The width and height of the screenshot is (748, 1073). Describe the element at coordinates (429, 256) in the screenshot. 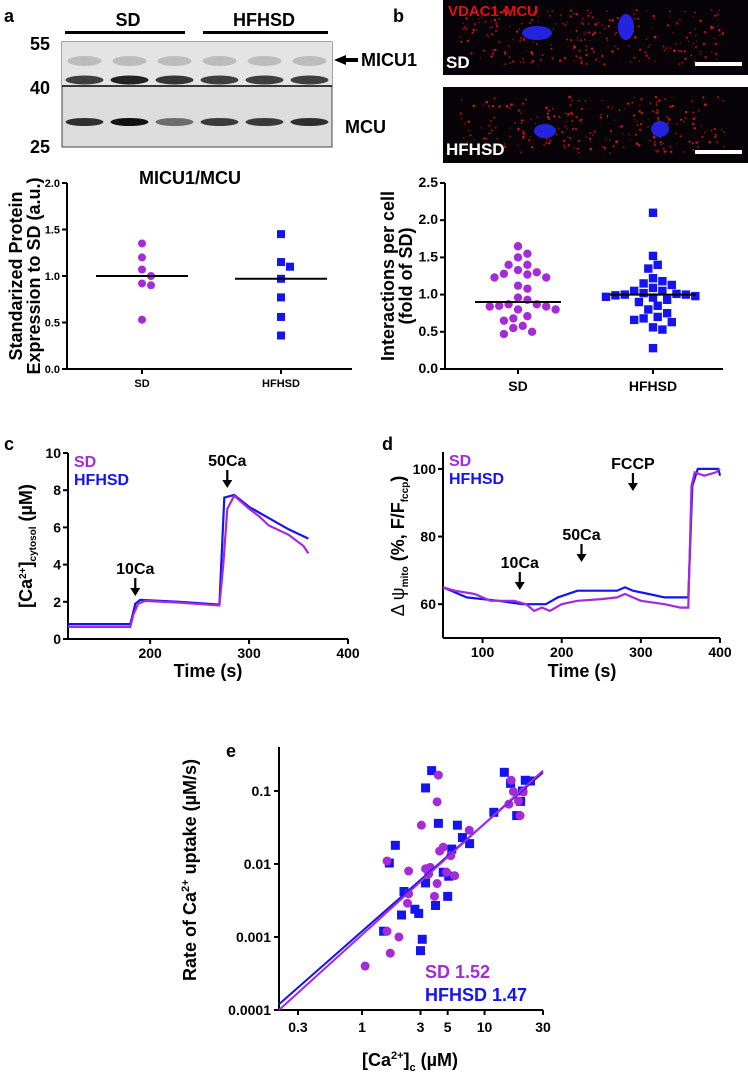

I see `y-tick-label: 1.5` at that location.